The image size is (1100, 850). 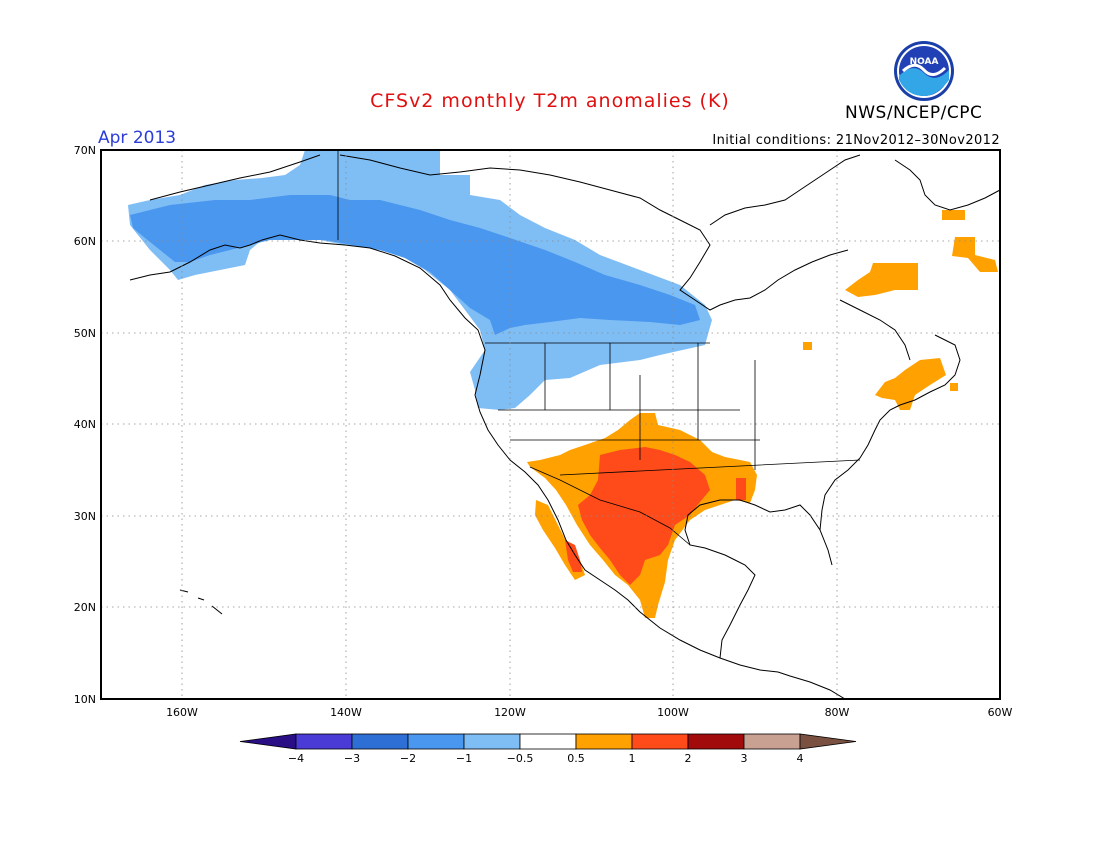 What do you see at coordinates (953, 215) in the screenshot?
I see `warm-anomaly-greenland-spot` at bounding box center [953, 215].